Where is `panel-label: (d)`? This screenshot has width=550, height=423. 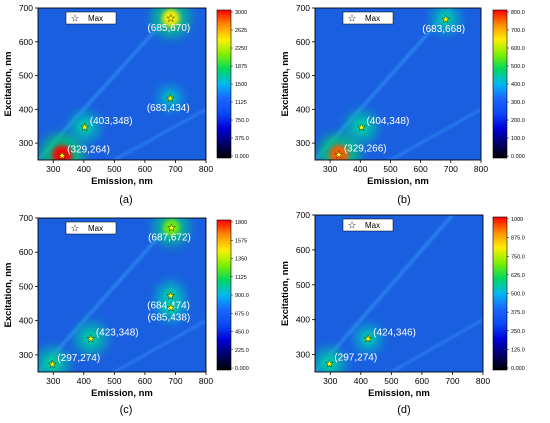
panel-label: (d) is located at coordinates (403, 410).